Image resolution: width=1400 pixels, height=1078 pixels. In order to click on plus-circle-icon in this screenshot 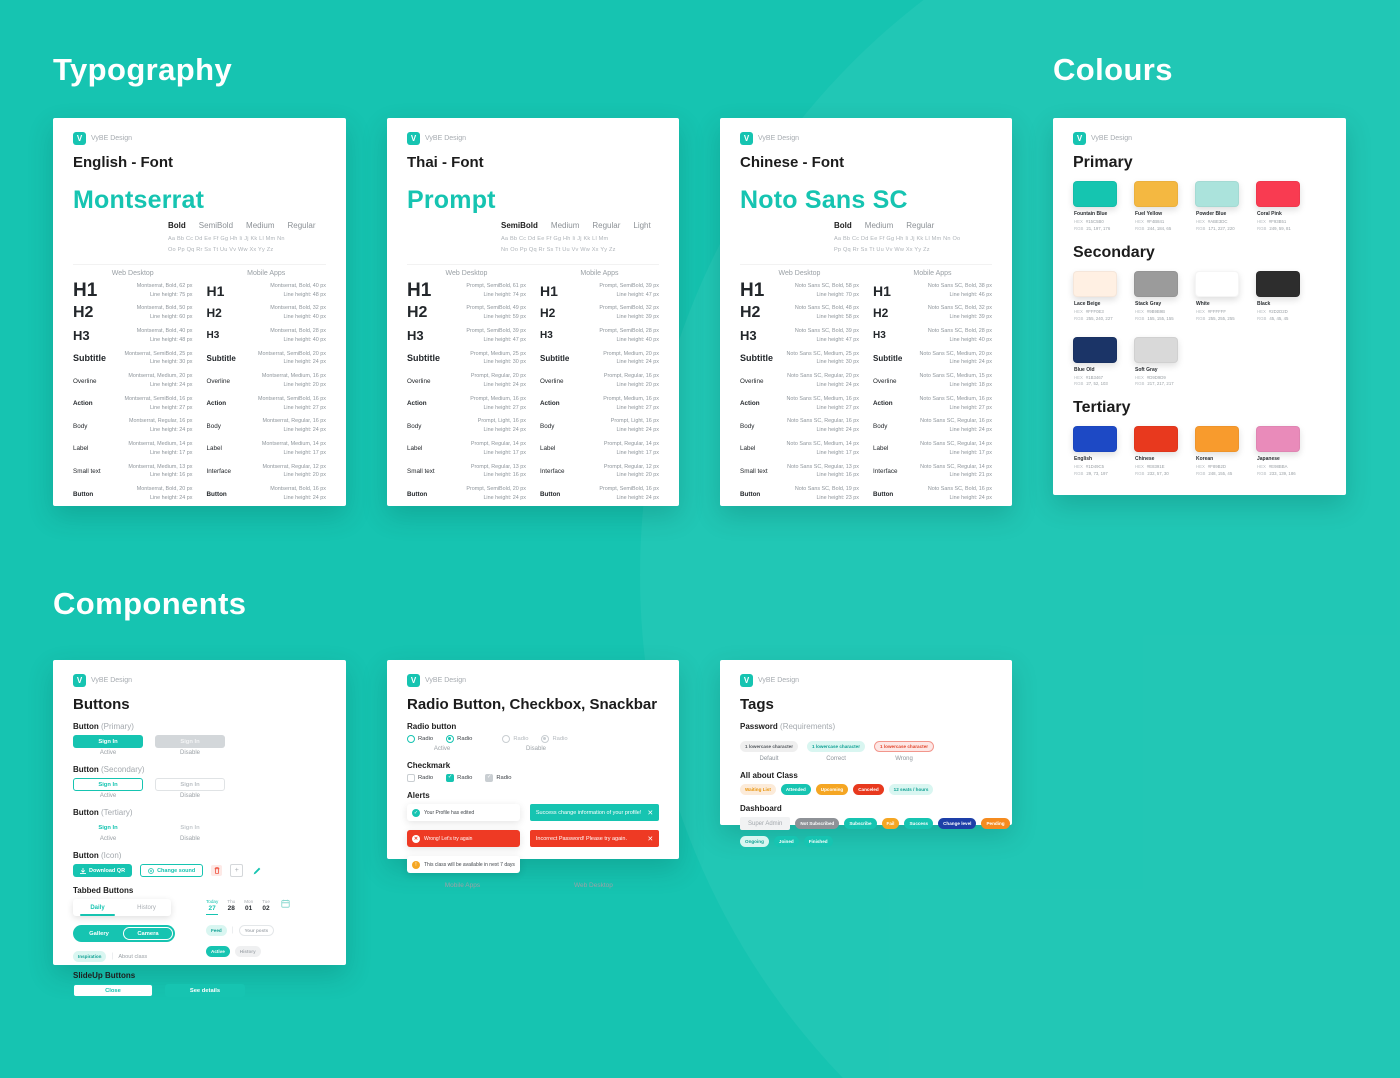, I will do `click(151, 870)`.